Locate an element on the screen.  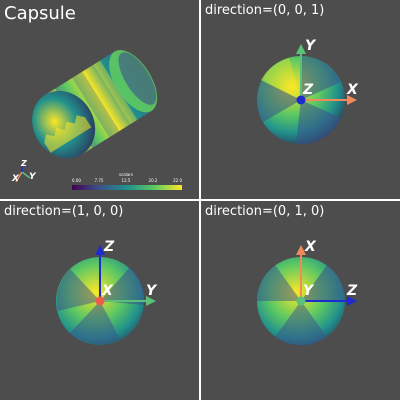
scalar-bar-title: scalars is located at coordinates (126, 174).